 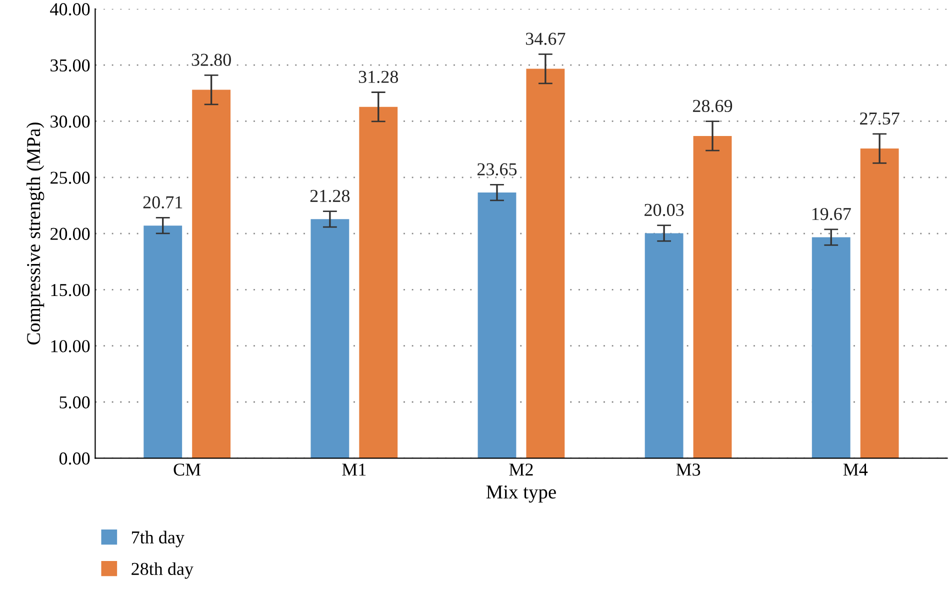 I want to click on data-label: 21.28, so click(x=330, y=196).